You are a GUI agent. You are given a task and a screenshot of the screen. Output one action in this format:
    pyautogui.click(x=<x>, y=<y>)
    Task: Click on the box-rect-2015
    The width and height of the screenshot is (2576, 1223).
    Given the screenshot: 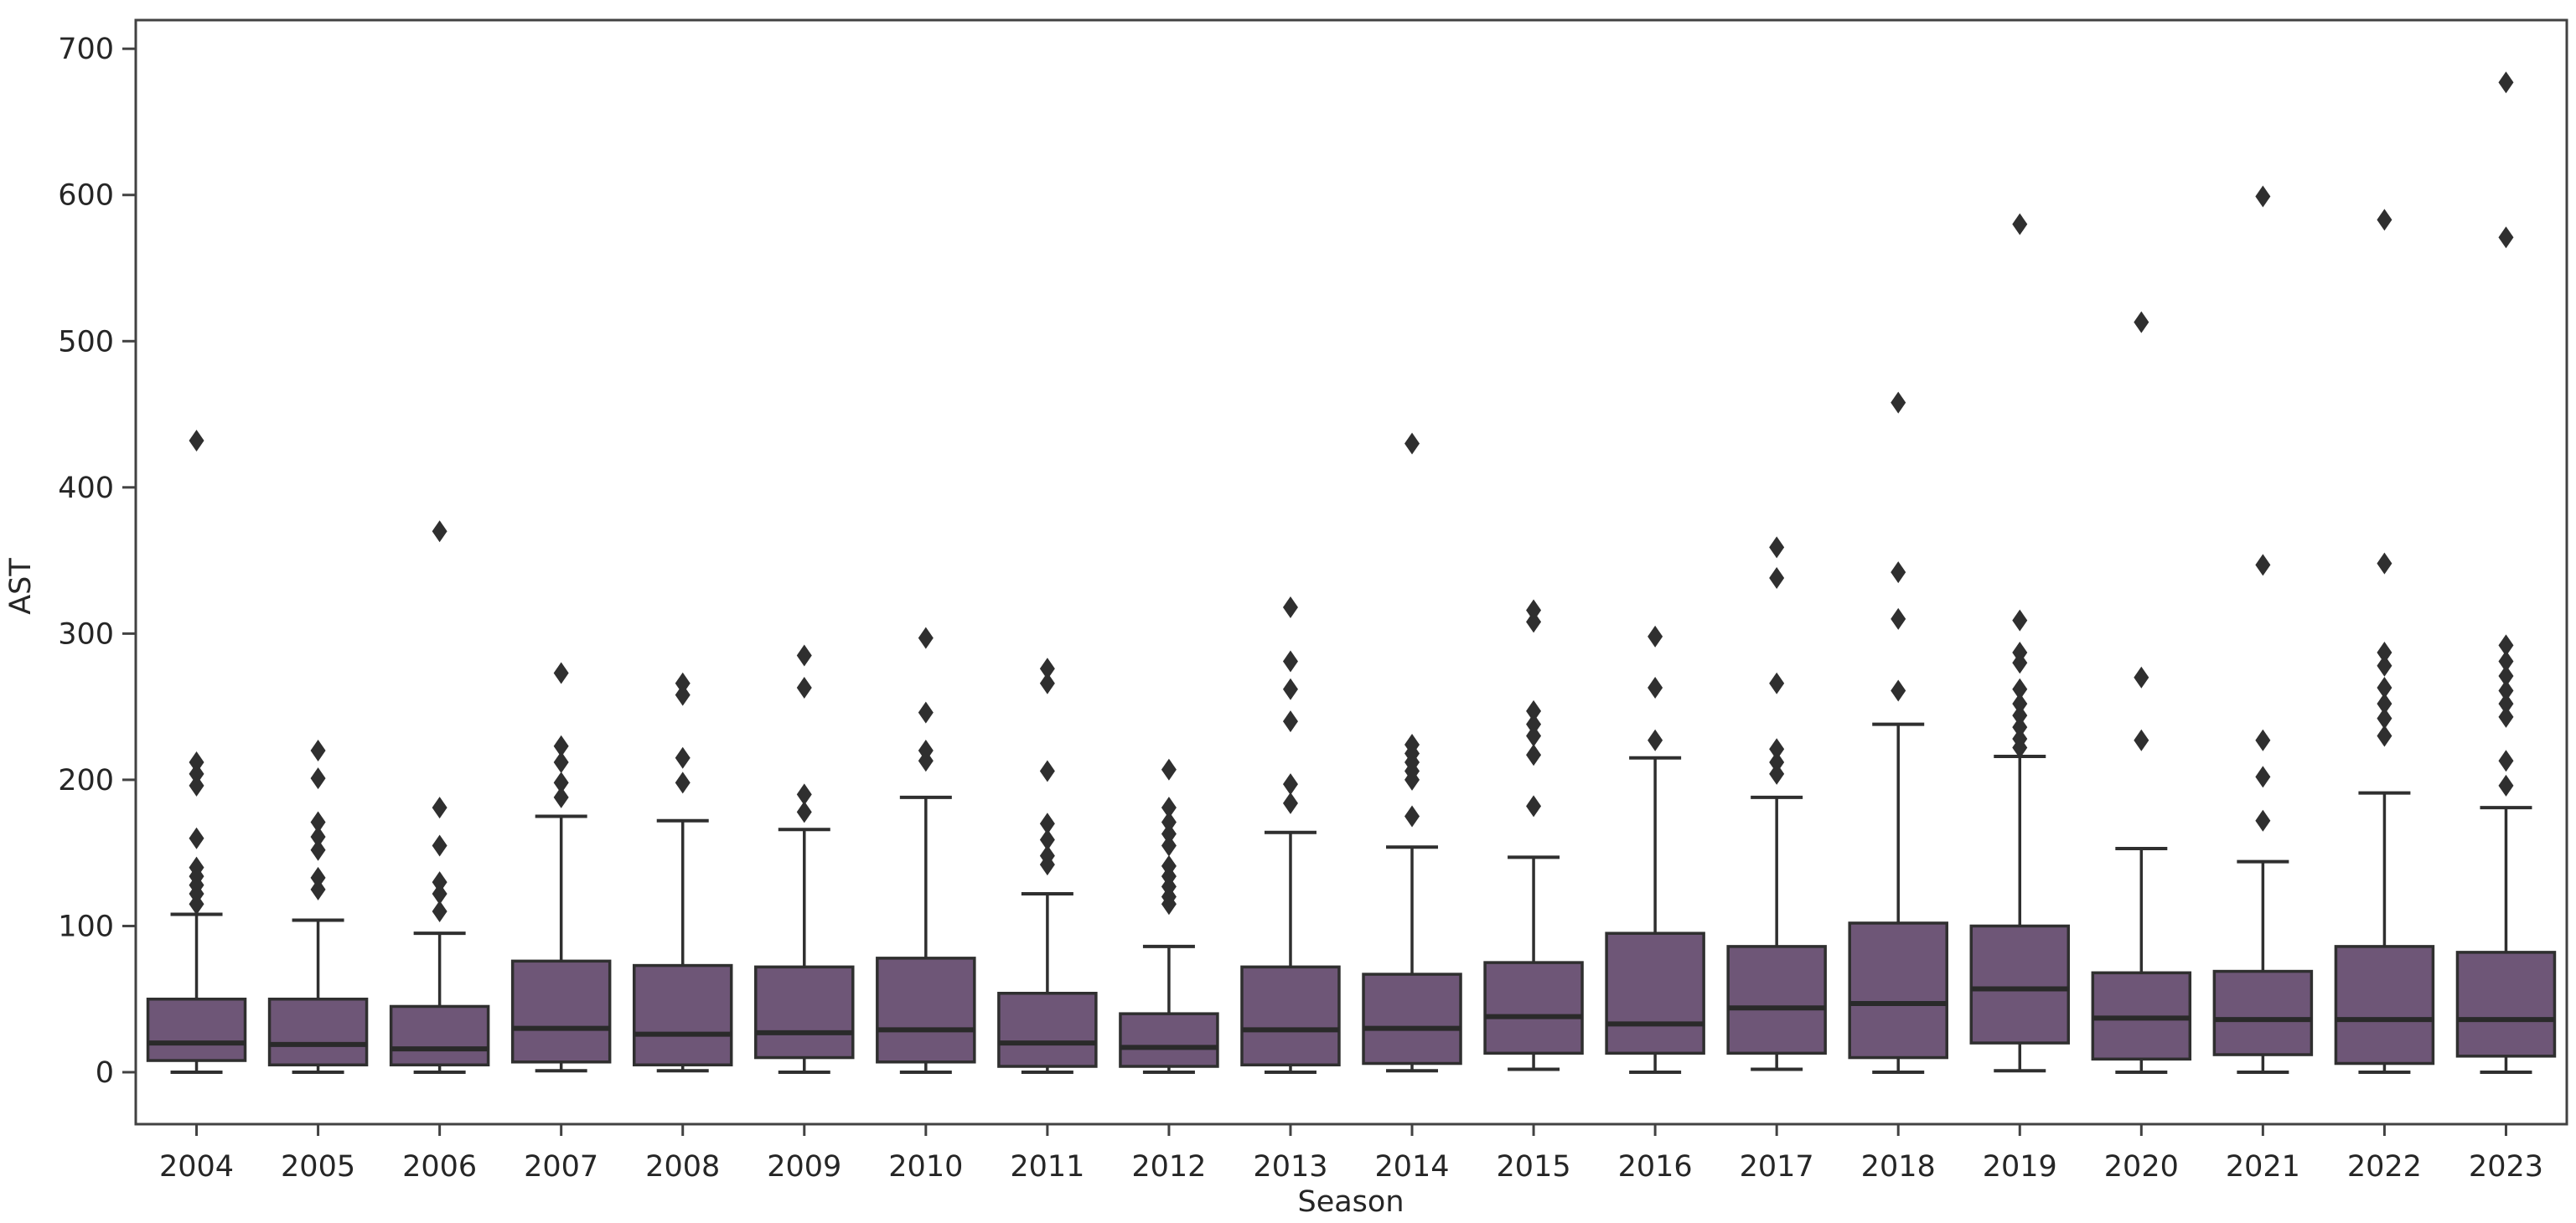 What is the action you would take?
    pyautogui.click(x=1533, y=1008)
    